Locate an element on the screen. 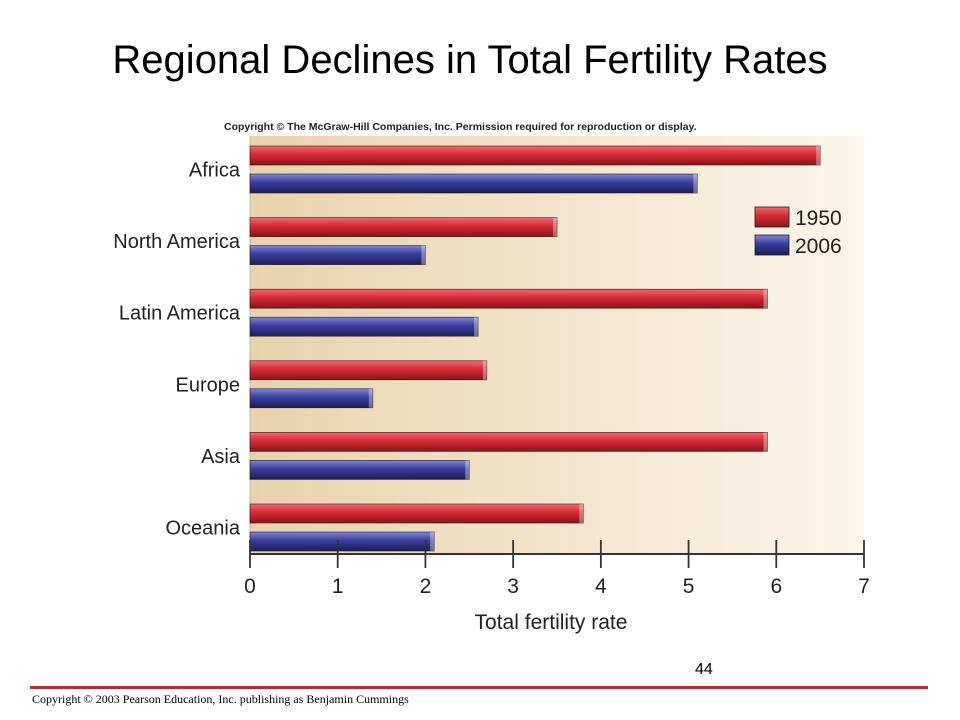 The width and height of the screenshot is (960, 720). x-tick-label: 4 is located at coordinates (601, 586).